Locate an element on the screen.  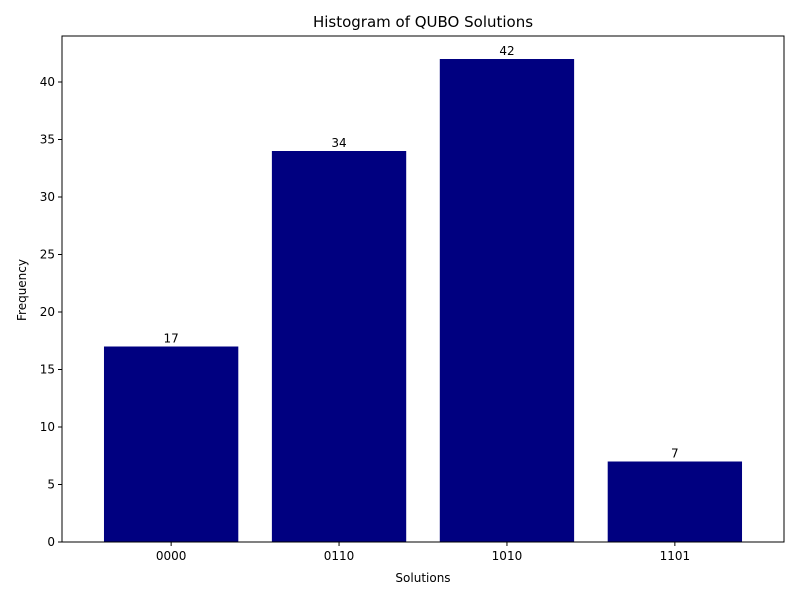
x-tick-label-0000: 0000 is located at coordinates (171, 556).